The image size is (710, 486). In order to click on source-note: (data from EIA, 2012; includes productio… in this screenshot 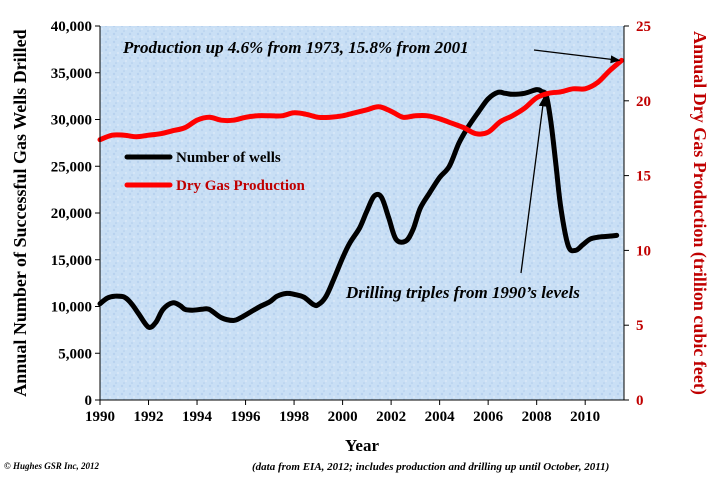, I will do `click(431, 467)`.